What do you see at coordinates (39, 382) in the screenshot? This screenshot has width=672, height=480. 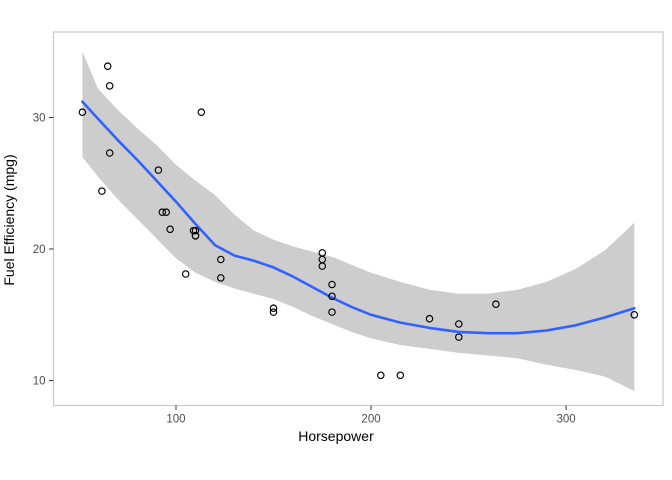 I see `y-tick-label: 10` at bounding box center [39, 382].